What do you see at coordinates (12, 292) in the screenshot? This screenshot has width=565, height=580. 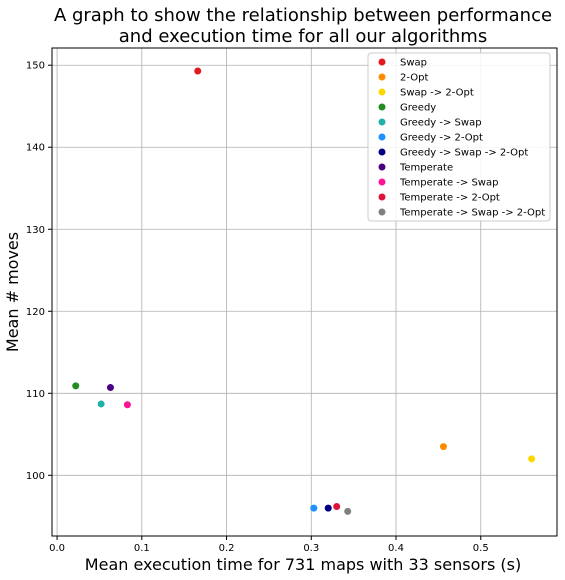 I see `y-axis-label: Mean # moves` at bounding box center [12, 292].